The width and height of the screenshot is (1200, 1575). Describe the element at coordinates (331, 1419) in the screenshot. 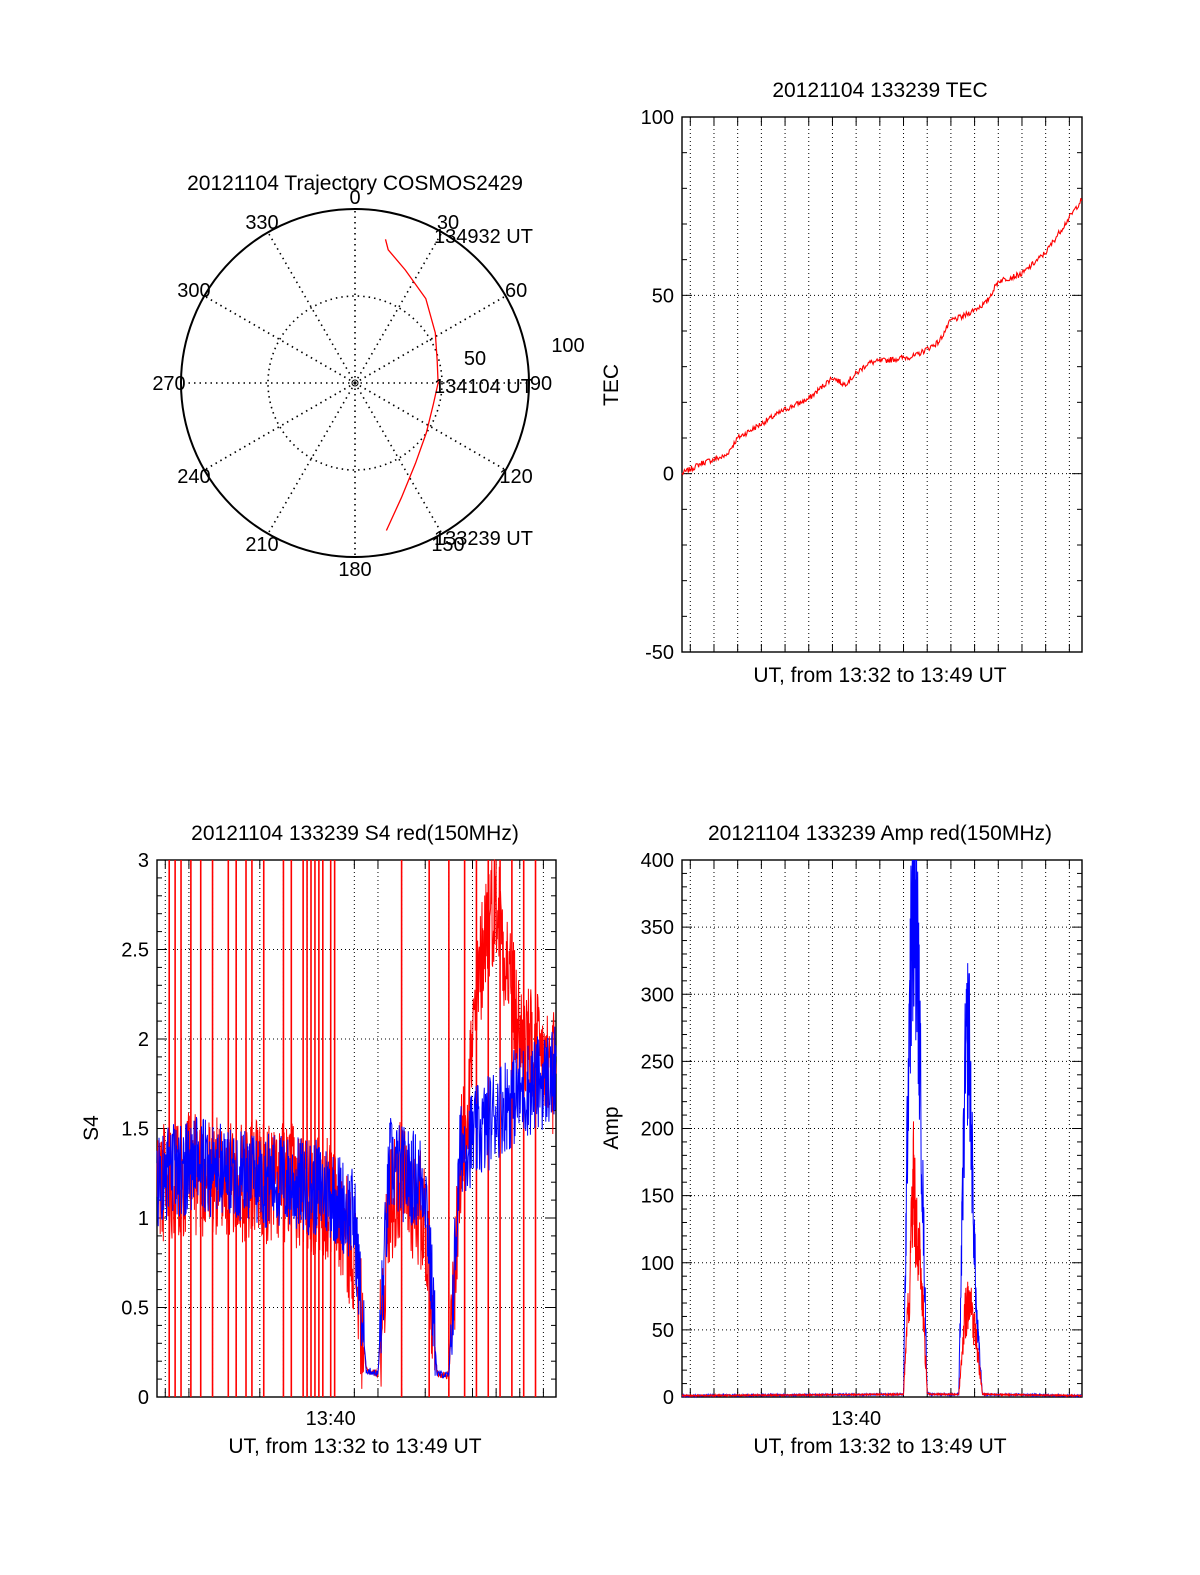

I see `s4-x-tick-label: 13:40` at that location.